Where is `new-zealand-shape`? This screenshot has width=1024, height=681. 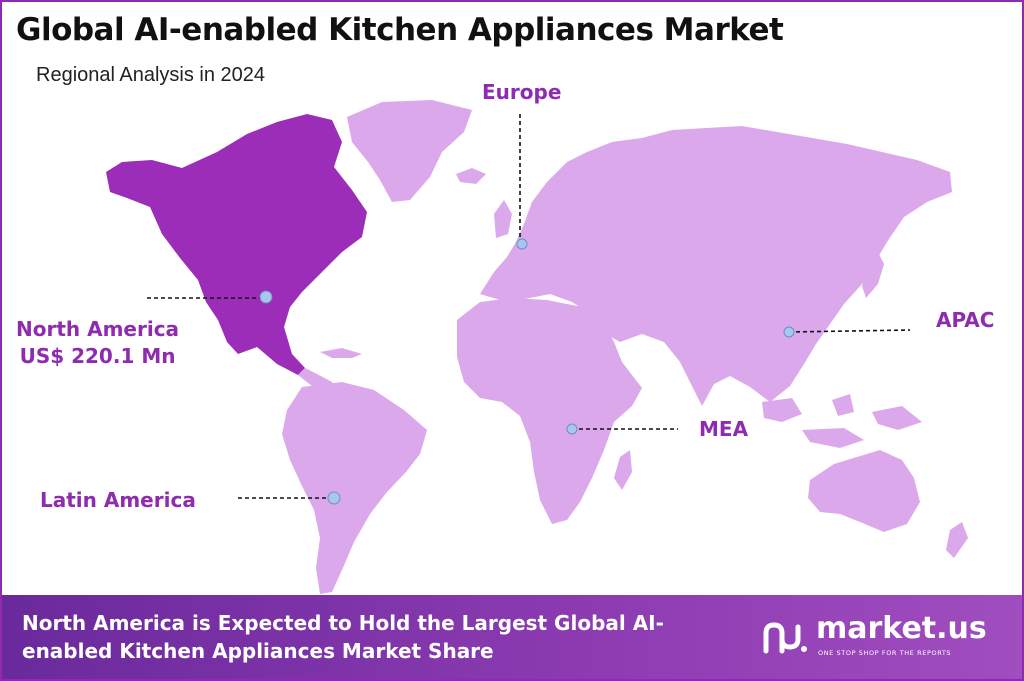 new-zealand-shape is located at coordinates (957, 540).